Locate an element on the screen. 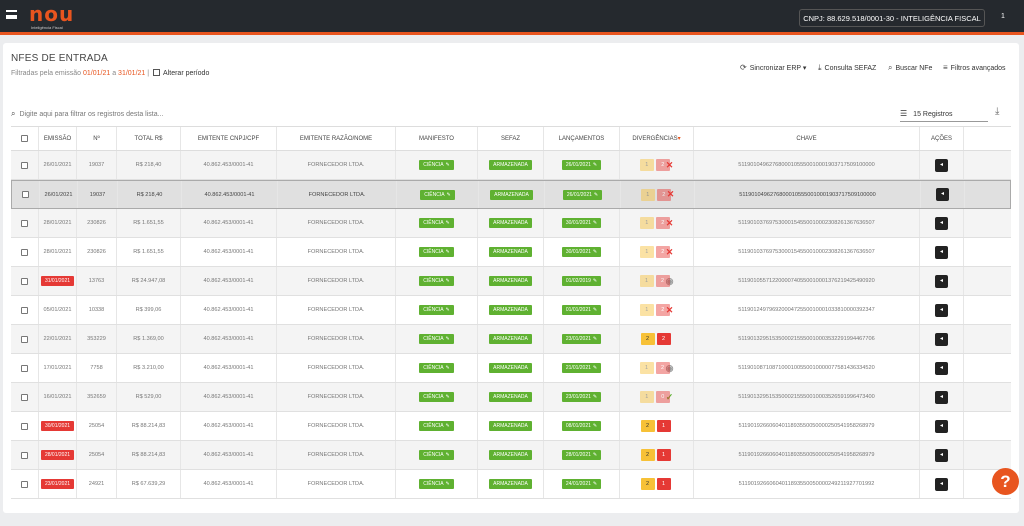  search-nfe-button: ⌕ Buscar NFe is located at coordinates (910, 67).